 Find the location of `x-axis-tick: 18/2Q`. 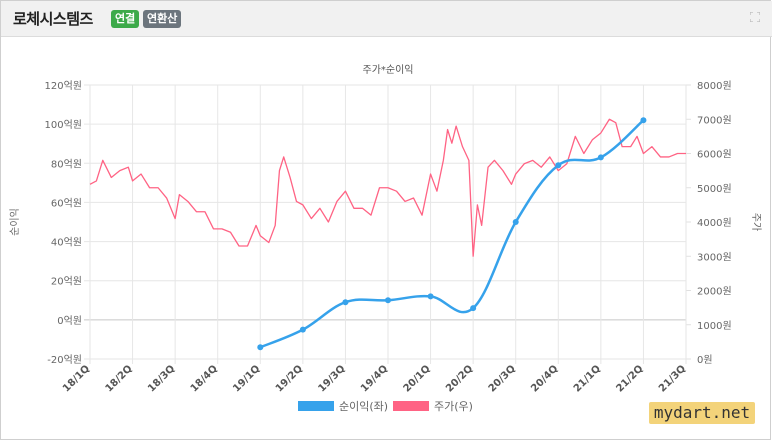

x-axis-tick: 18/2Q is located at coordinates (119, 378).